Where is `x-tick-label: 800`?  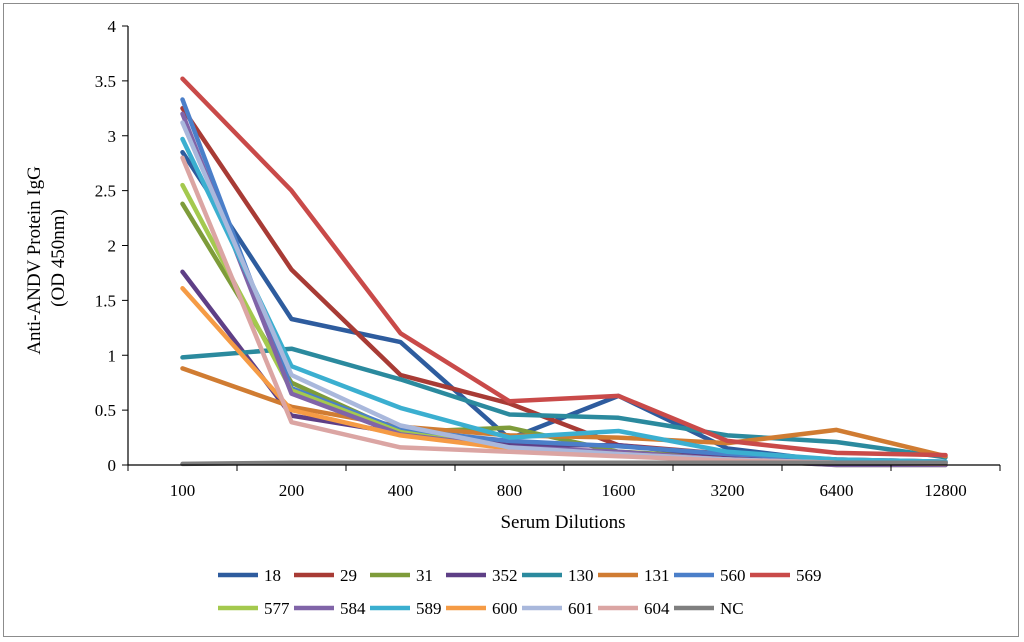
x-tick-label: 800 is located at coordinates (510, 490).